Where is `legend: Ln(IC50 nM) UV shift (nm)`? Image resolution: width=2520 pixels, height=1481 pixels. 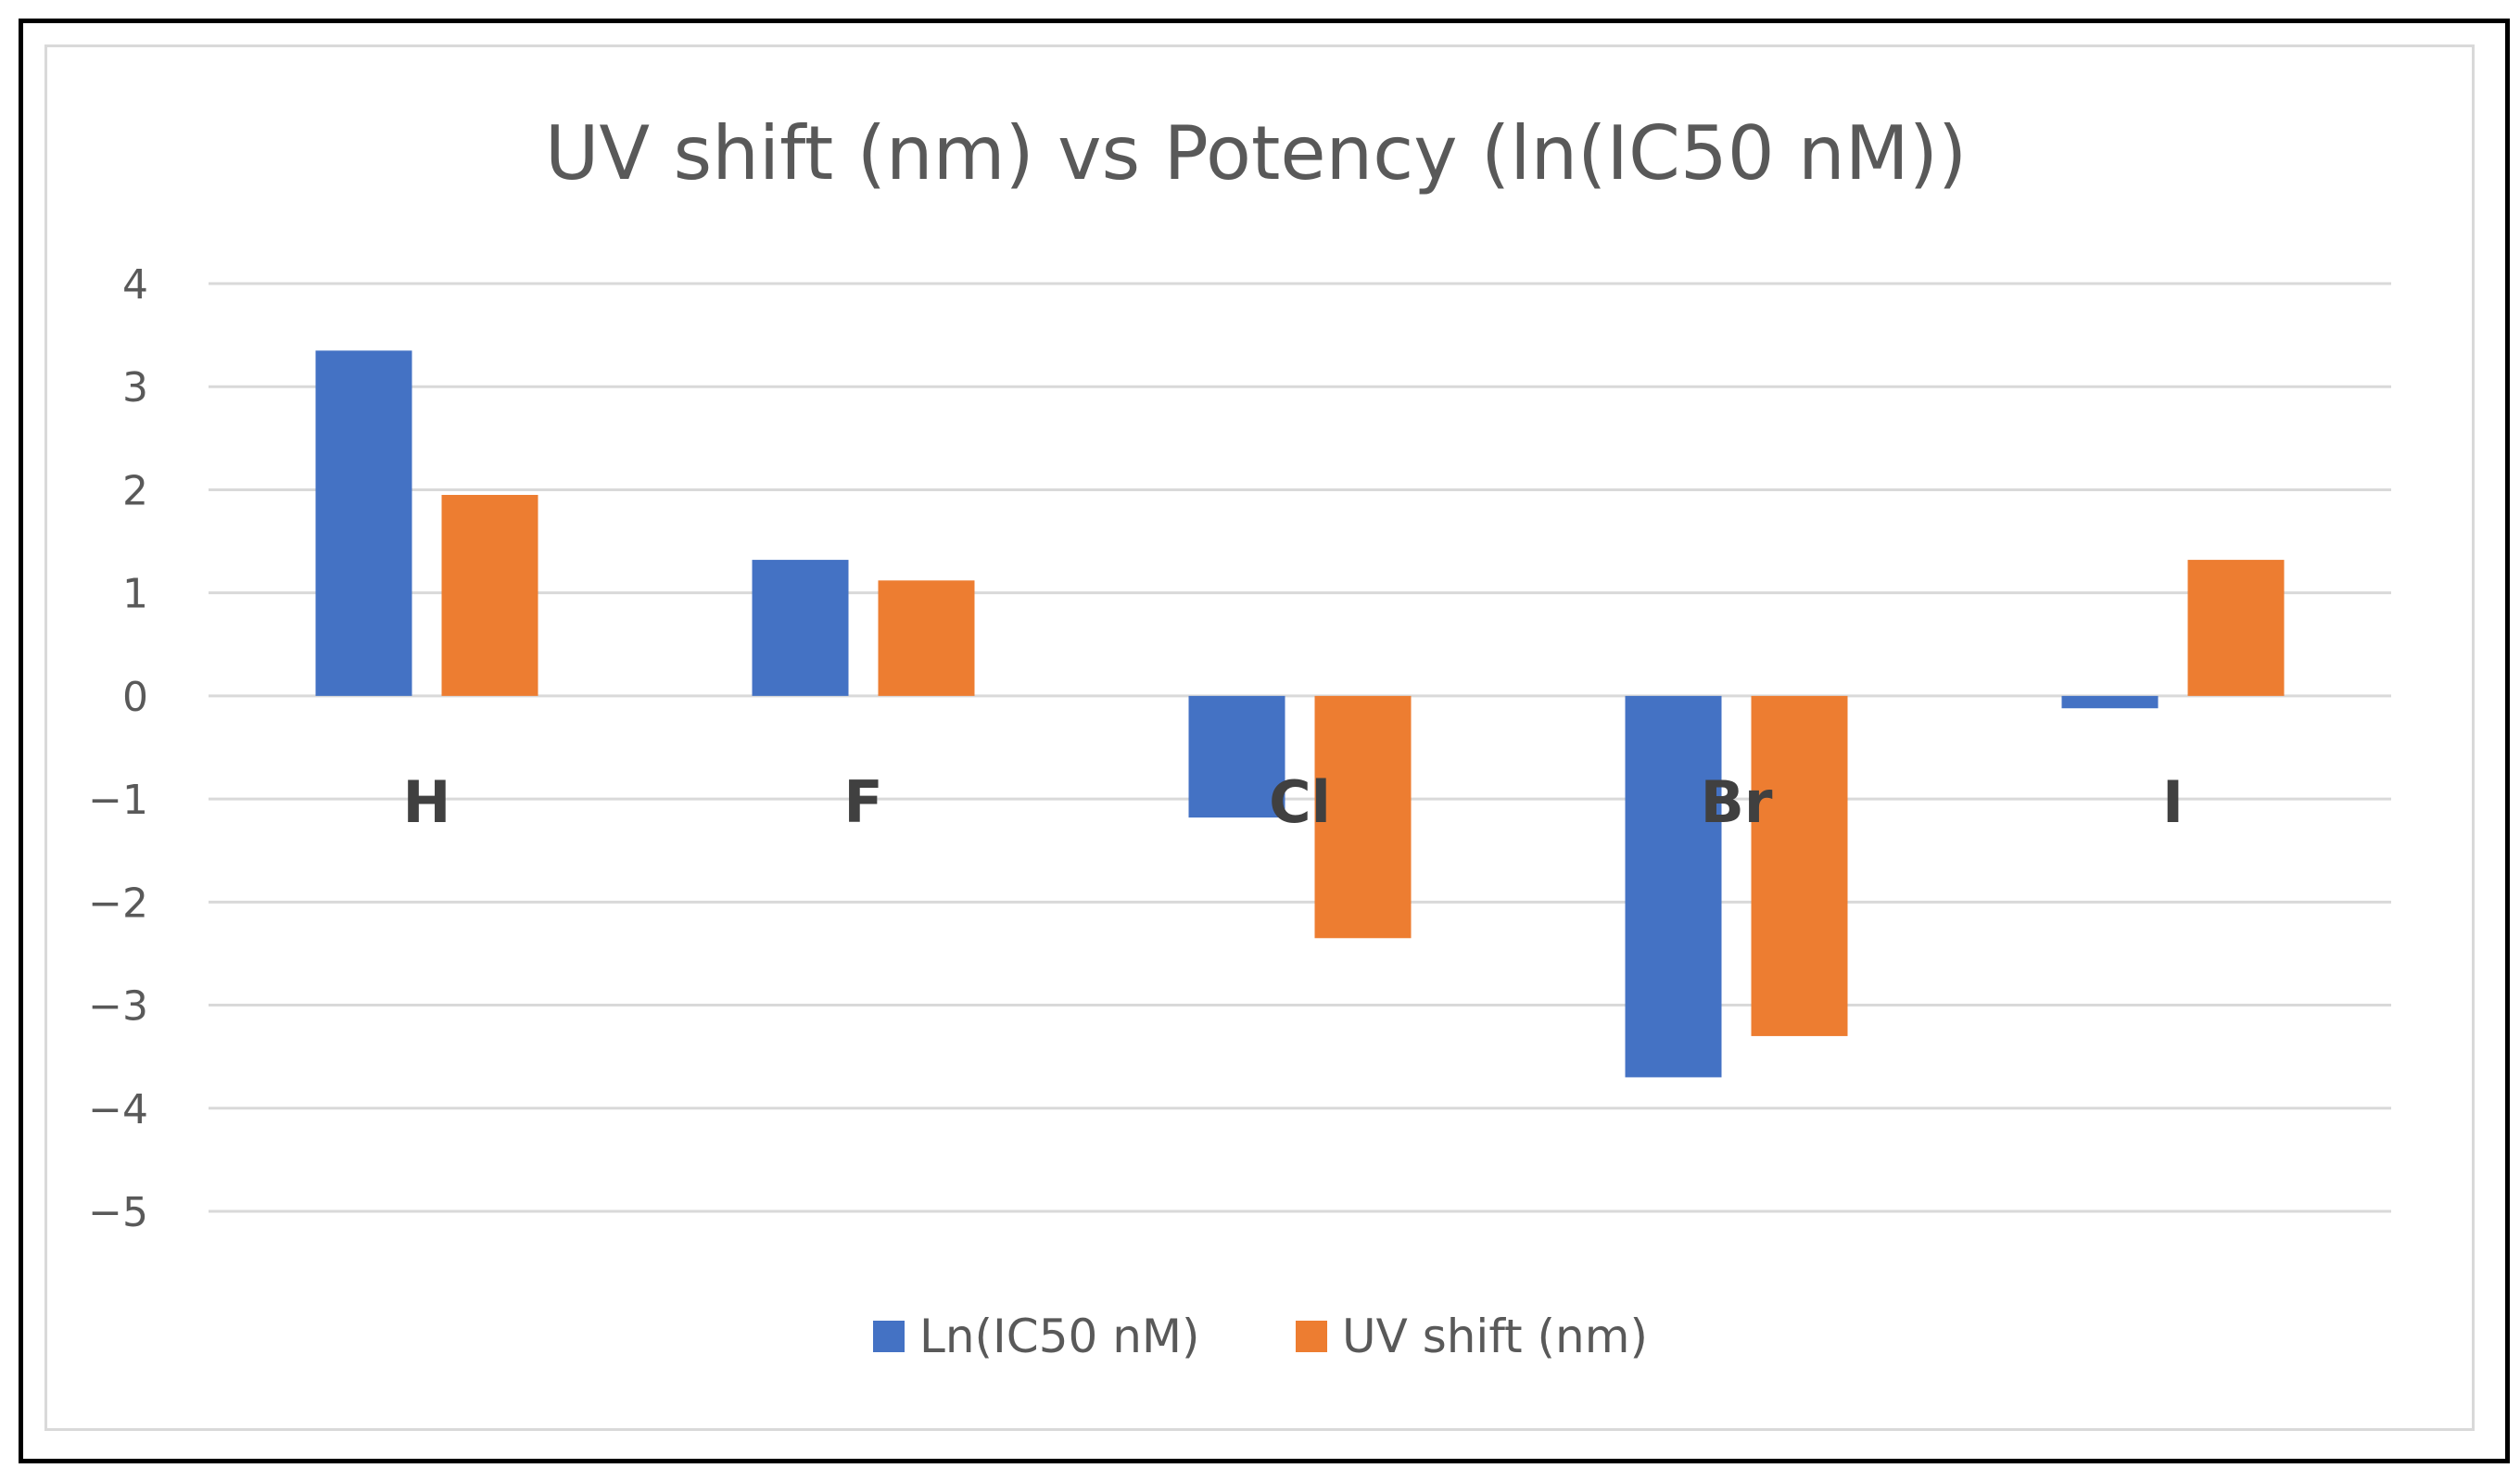
legend: Ln(IC50 nM) UV shift (nm) is located at coordinates (1260, 1336).